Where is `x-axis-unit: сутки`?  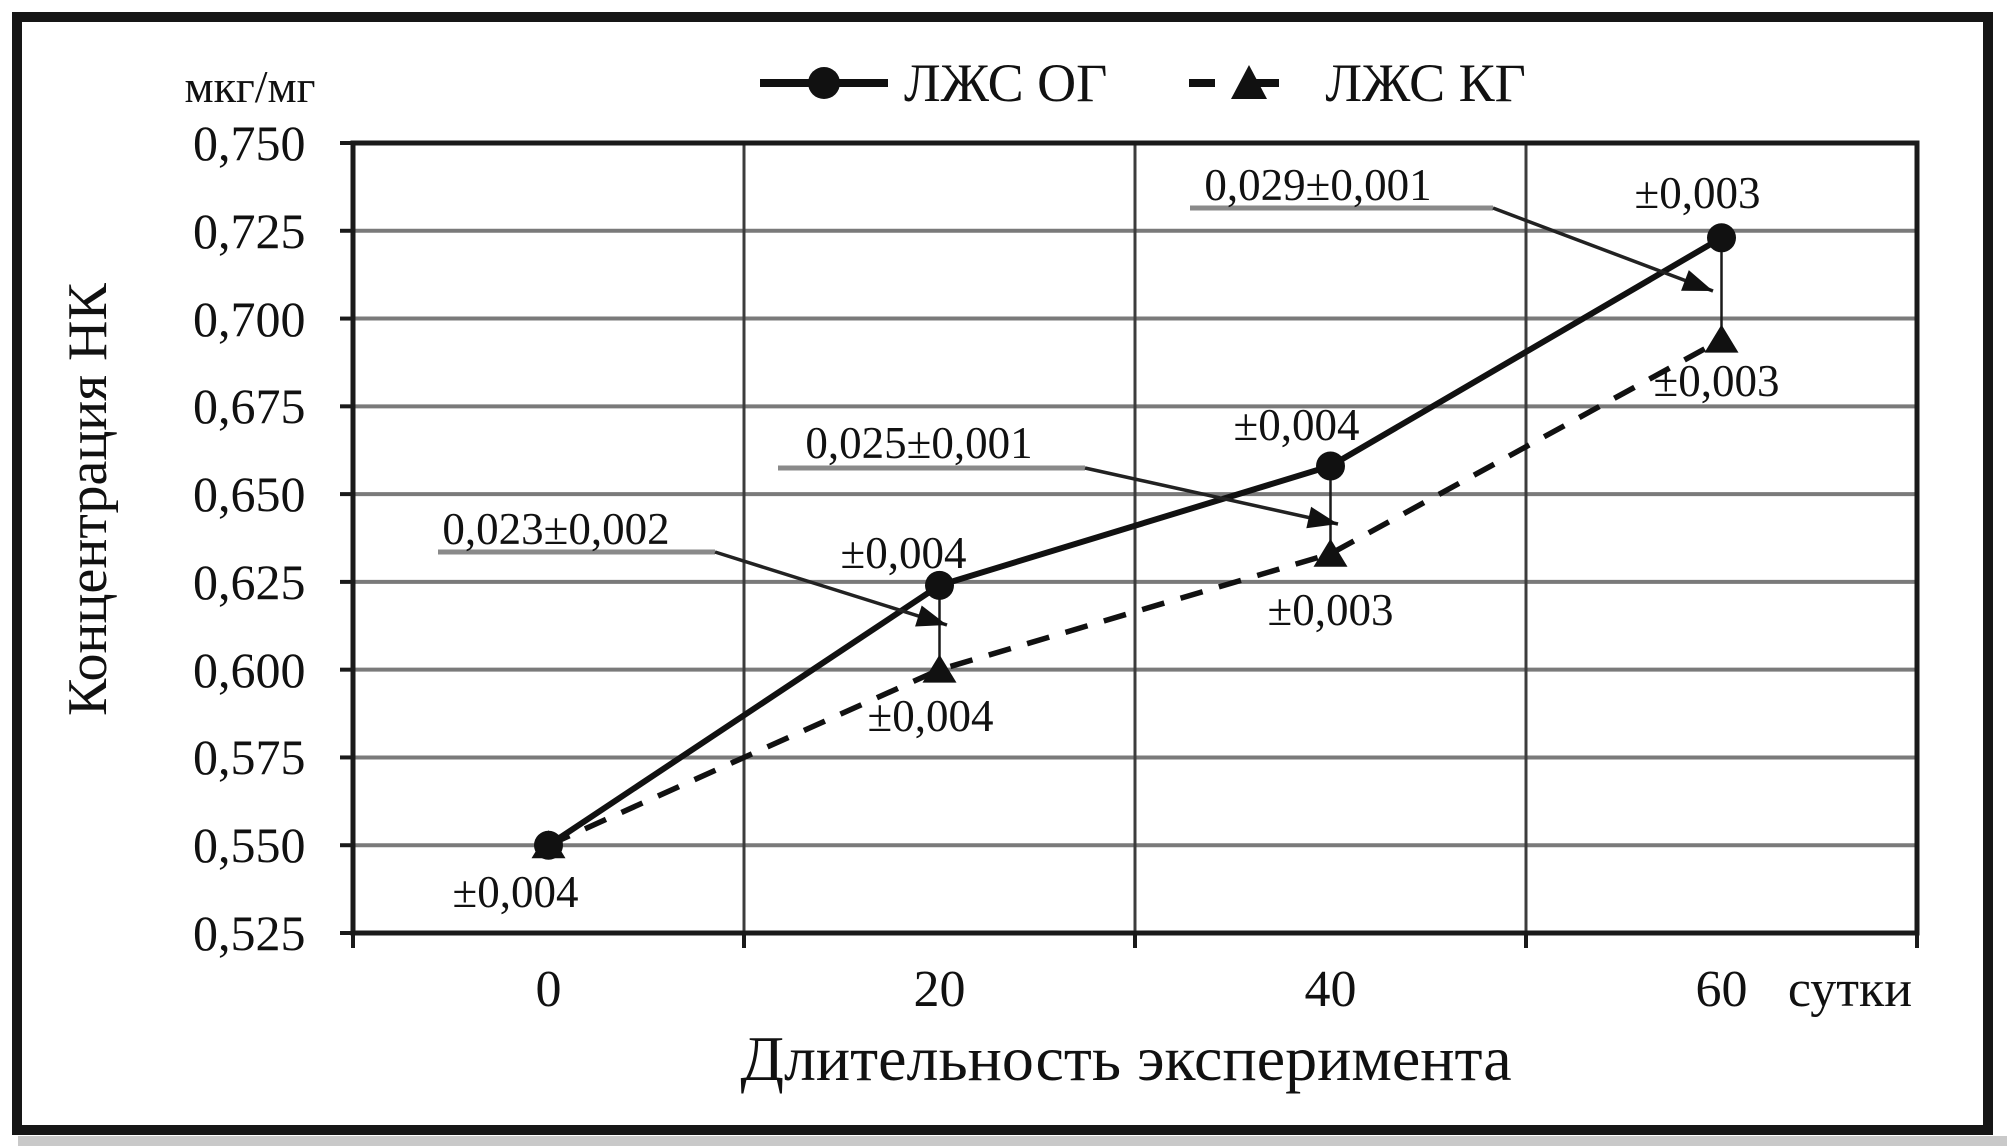
x-axis-unit: сутки is located at coordinates (1850, 989).